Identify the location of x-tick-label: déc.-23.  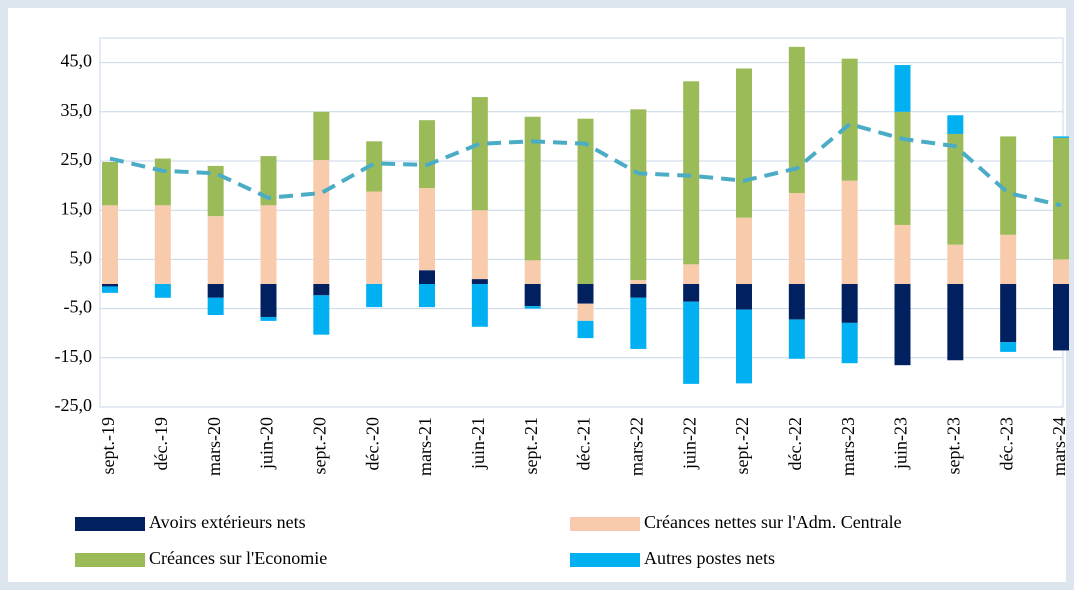
(1006, 443).